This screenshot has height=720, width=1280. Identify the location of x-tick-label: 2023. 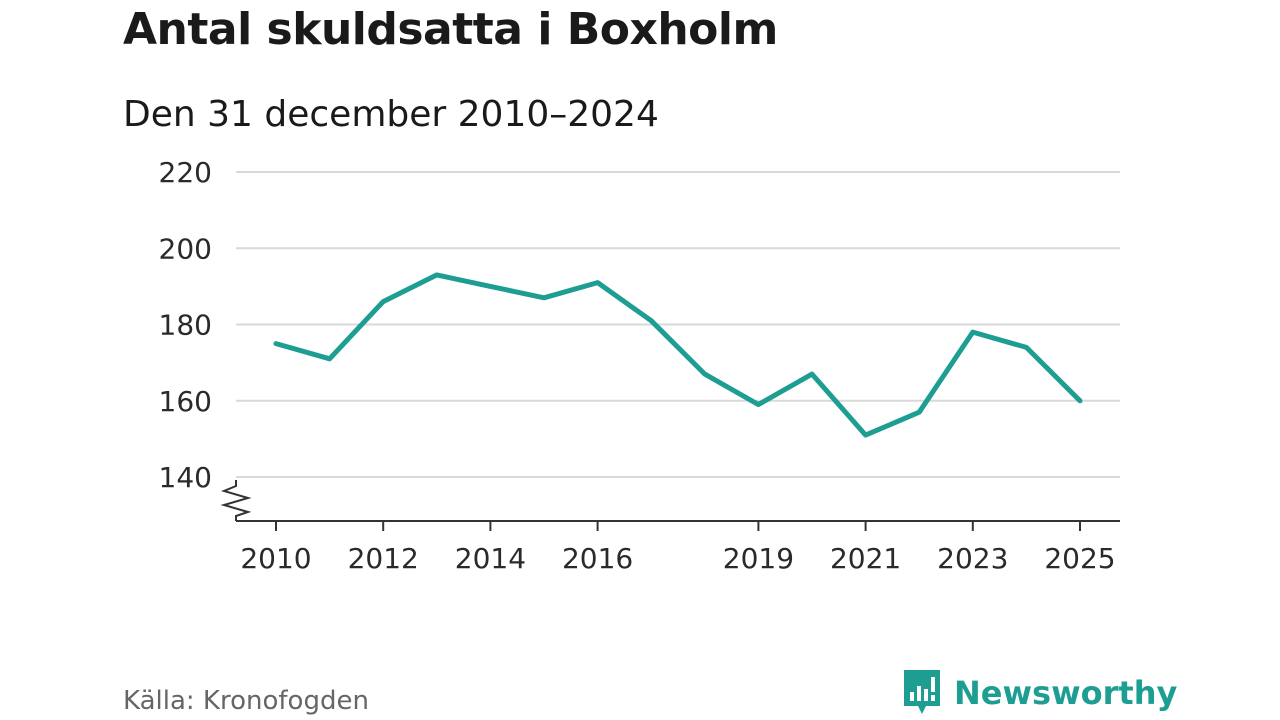
(972, 558).